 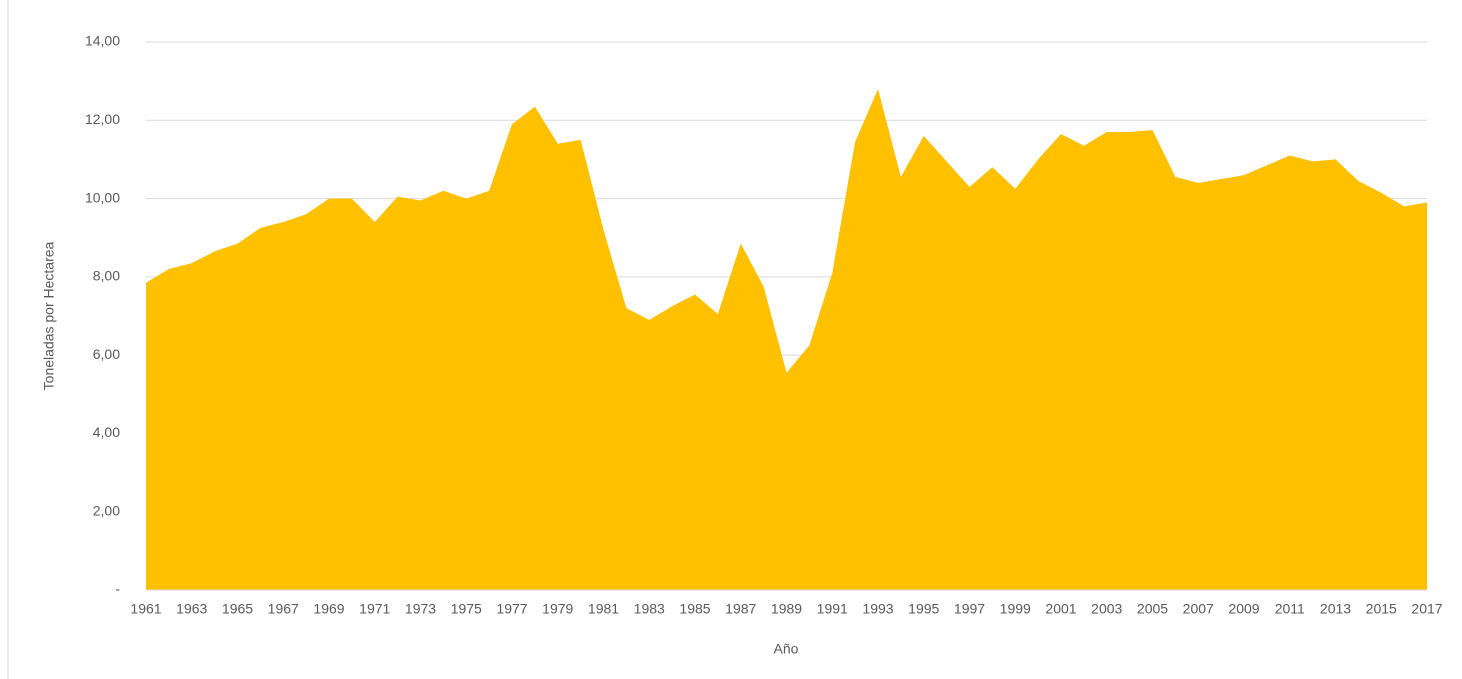 What do you see at coordinates (1290, 609) in the screenshot?
I see `x-tick-label: 2011` at bounding box center [1290, 609].